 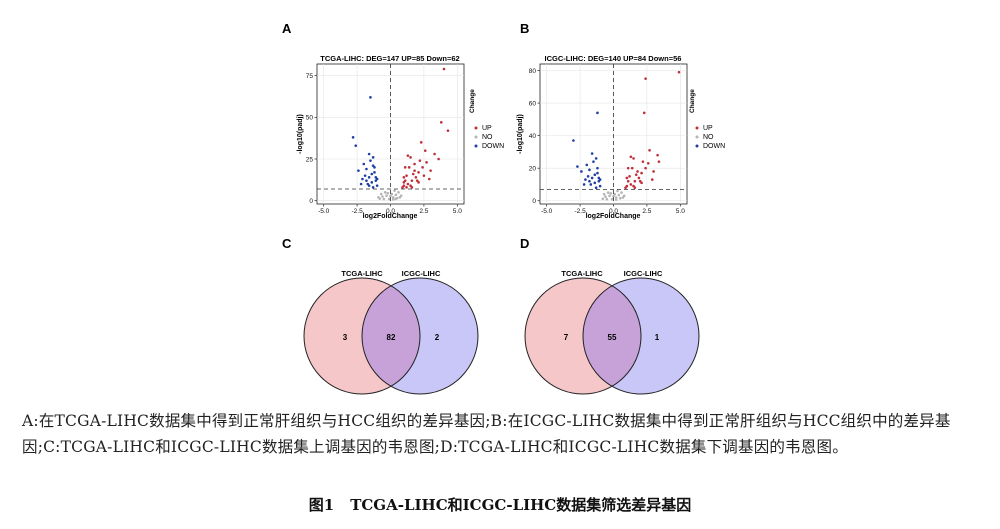 What do you see at coordinates (610, 315) in the screenshot?
I see `panel-d: D TCGA-LIHC ICGC-LIHC 7 55 1` at bounding box center [610, 315].